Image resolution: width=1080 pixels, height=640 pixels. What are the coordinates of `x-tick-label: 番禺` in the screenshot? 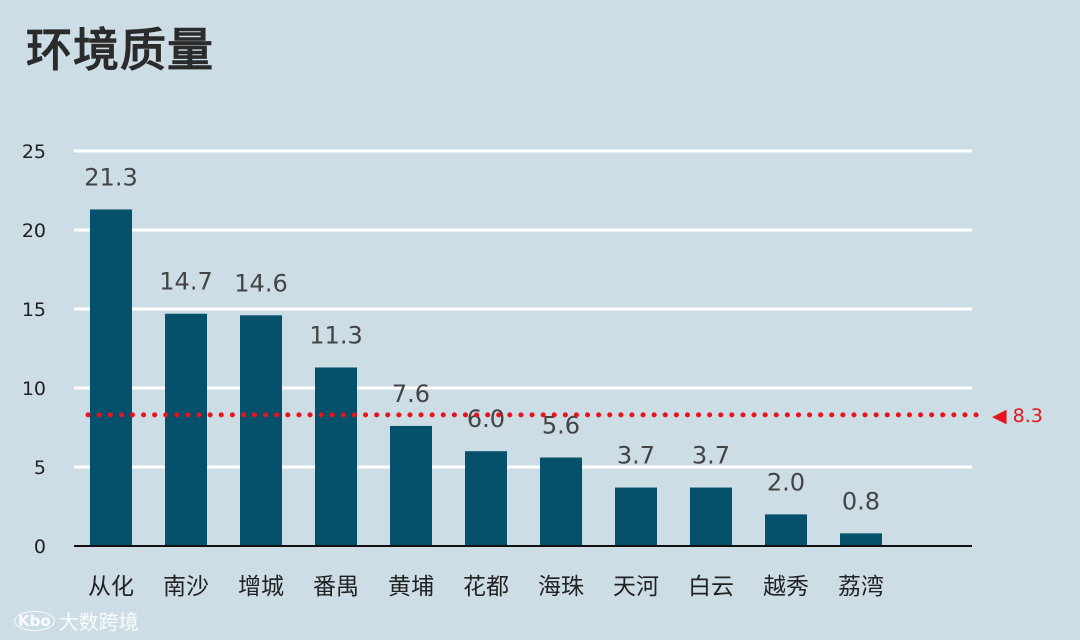 It's located at (336, 587).